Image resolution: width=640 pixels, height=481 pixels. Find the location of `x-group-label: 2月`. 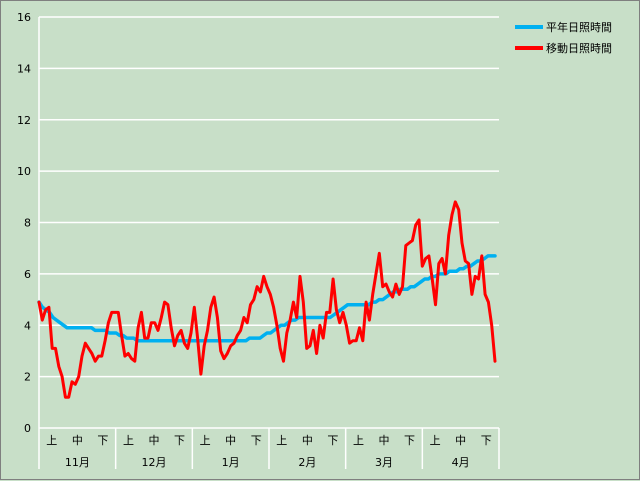

x-group-label: 2月 is located at coordinates (307, 462).